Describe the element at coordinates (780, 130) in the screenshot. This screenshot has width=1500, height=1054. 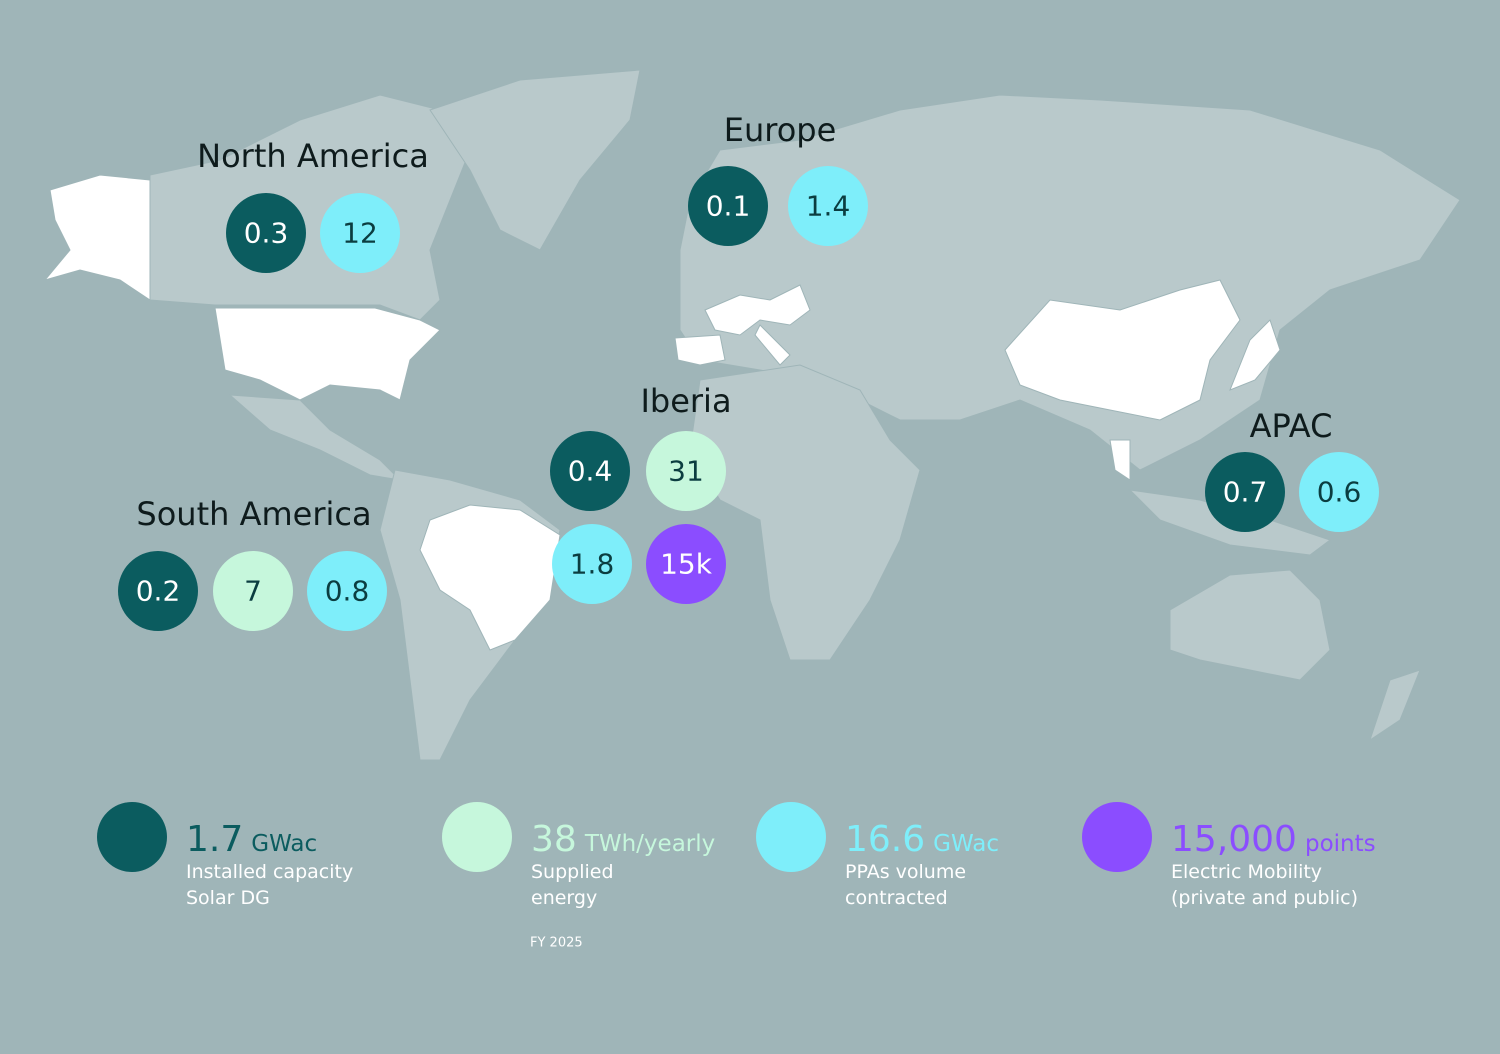
I see `region-title: Europe` at that location.